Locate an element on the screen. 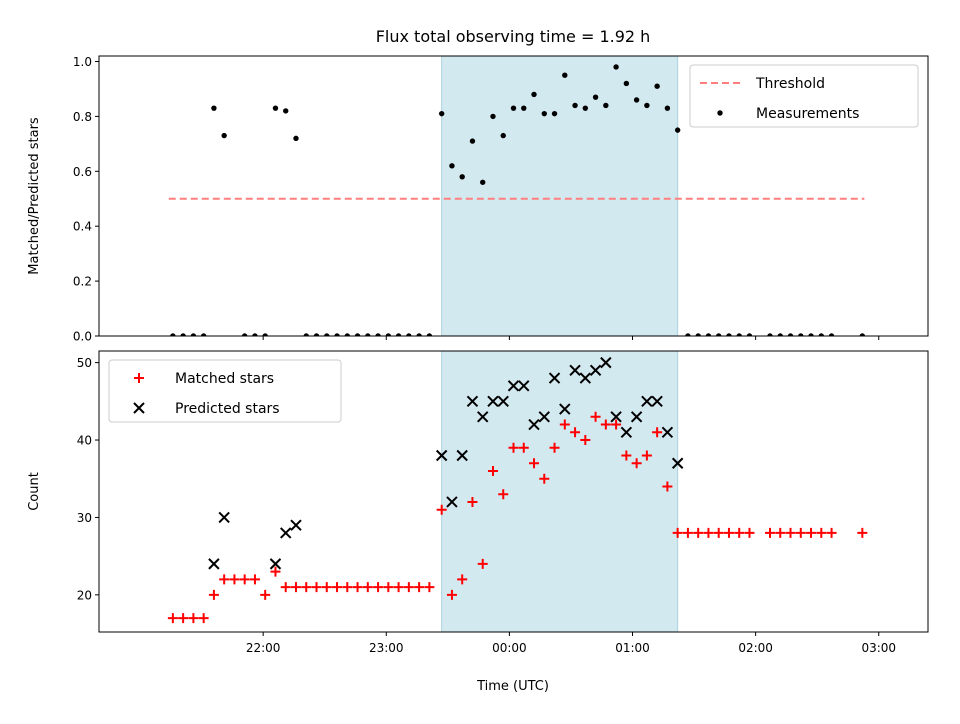 The image size is (960, 724). legend-box is located at coordinates (804, 96).